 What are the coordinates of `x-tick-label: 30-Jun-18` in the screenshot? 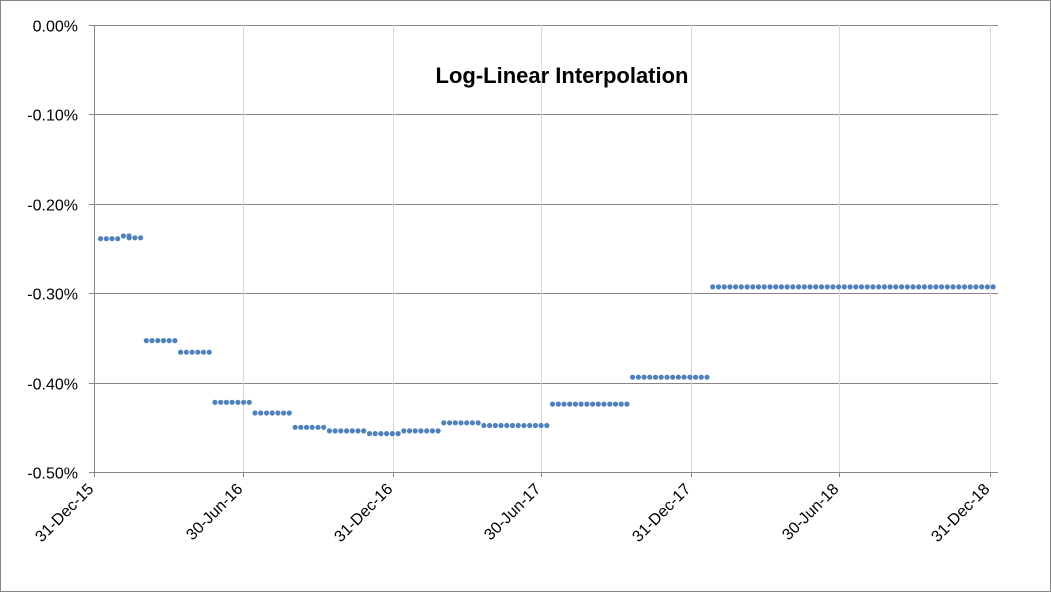 It's located at (810, 512).